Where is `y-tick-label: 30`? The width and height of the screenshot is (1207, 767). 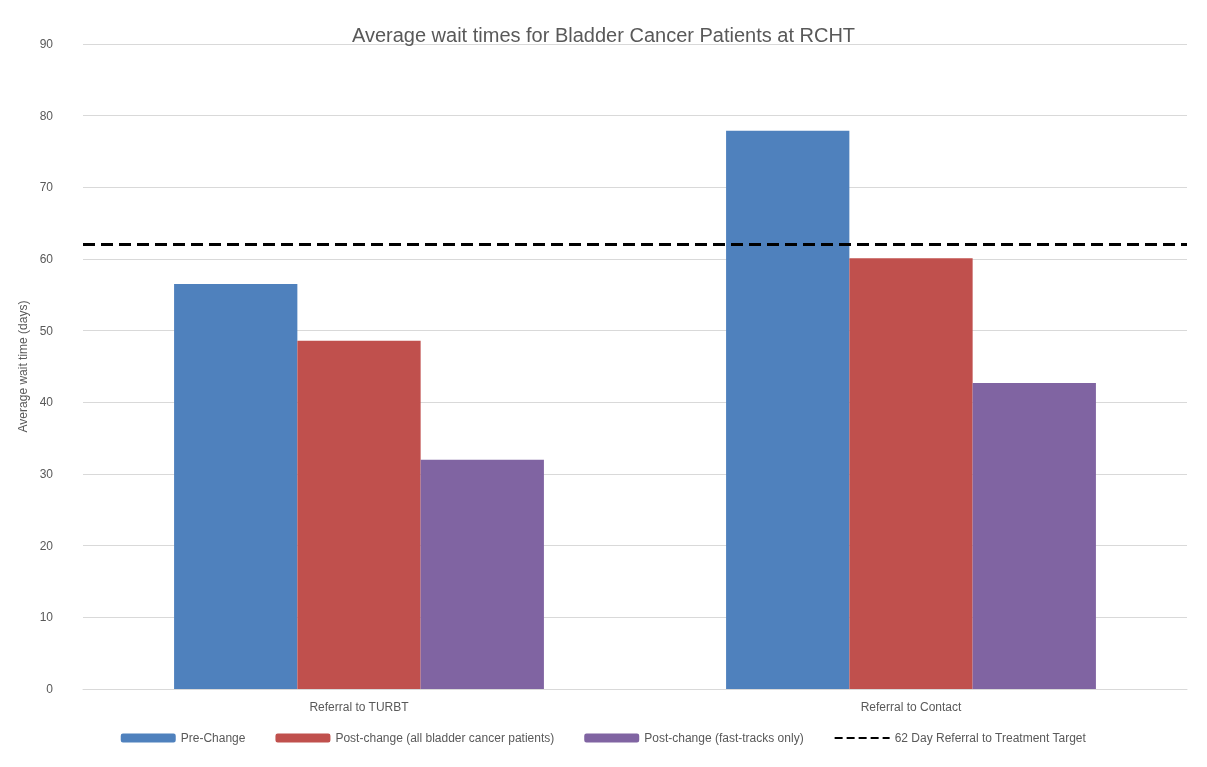
y-tick-label: 30 is located at coordinates (46, 474).